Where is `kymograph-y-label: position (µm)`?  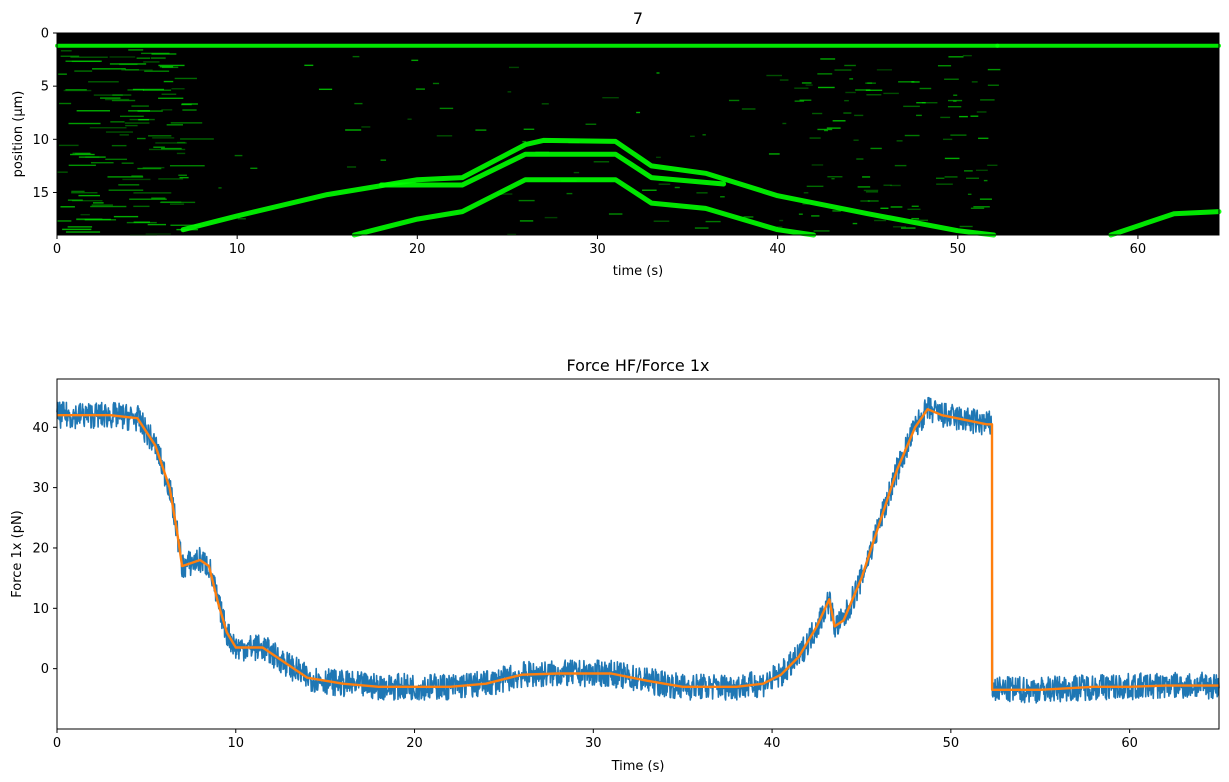
kymograph-y-label: position (µm) is located at coordinates (18, 134).